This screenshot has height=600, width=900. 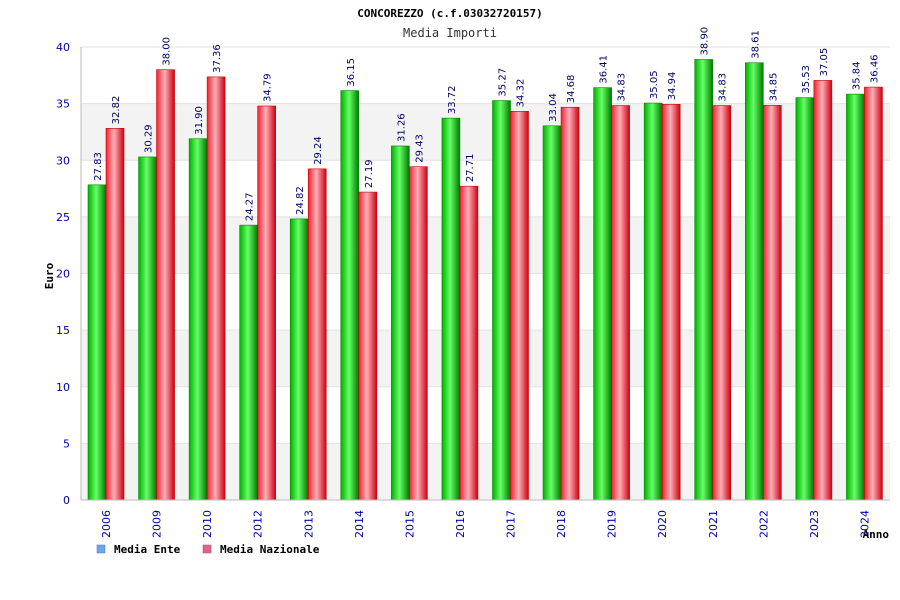 What do you see at coordinates (449, 13) in the screenshot?
I see `chart-title: CONCOREZZO (c.f.03032720157)` at bounding box center [449, 13].